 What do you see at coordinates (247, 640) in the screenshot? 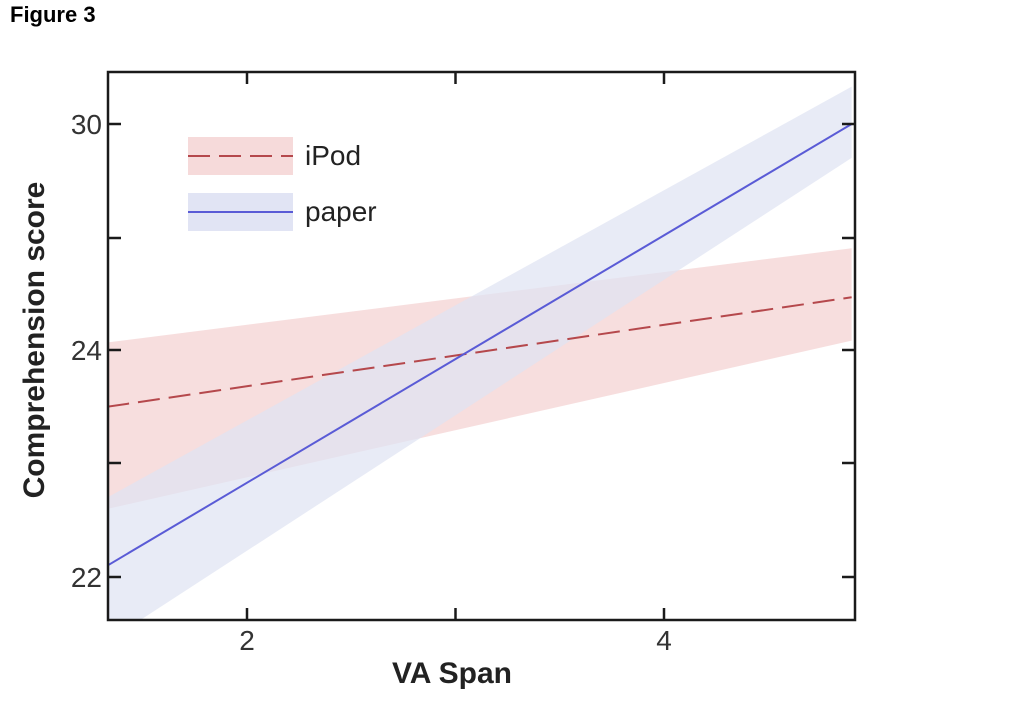
I see `x-tick-label: 2` at bounding box center [247, 640].